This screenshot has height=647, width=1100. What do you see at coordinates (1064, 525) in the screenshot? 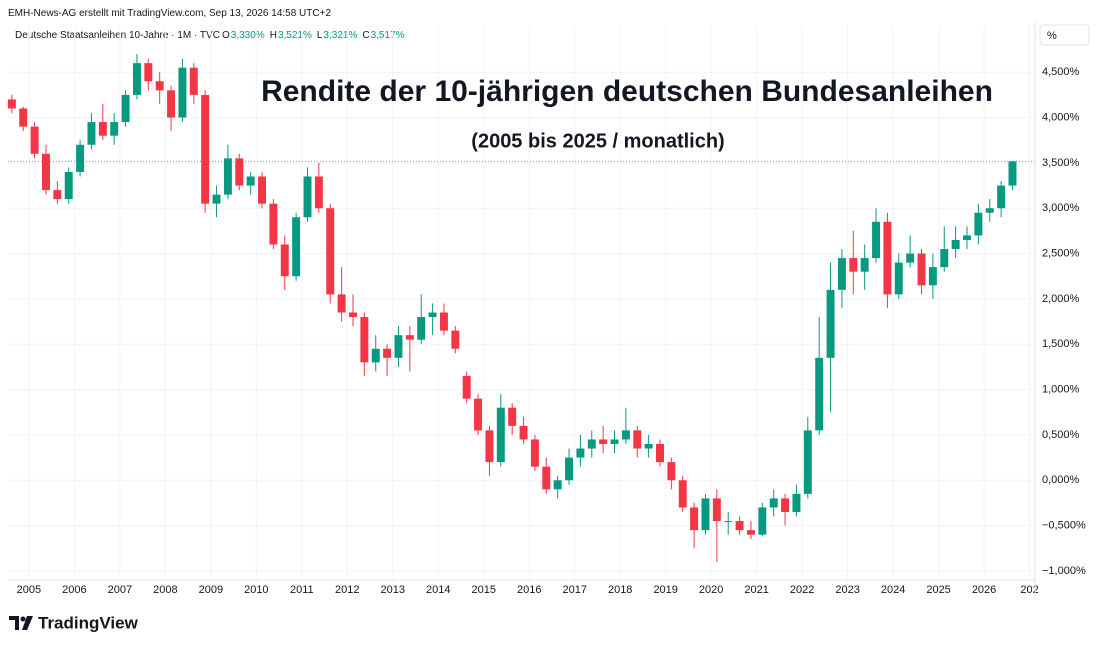
I see `y-tick-label: −0,500%` at bounding box center [1064, 525].